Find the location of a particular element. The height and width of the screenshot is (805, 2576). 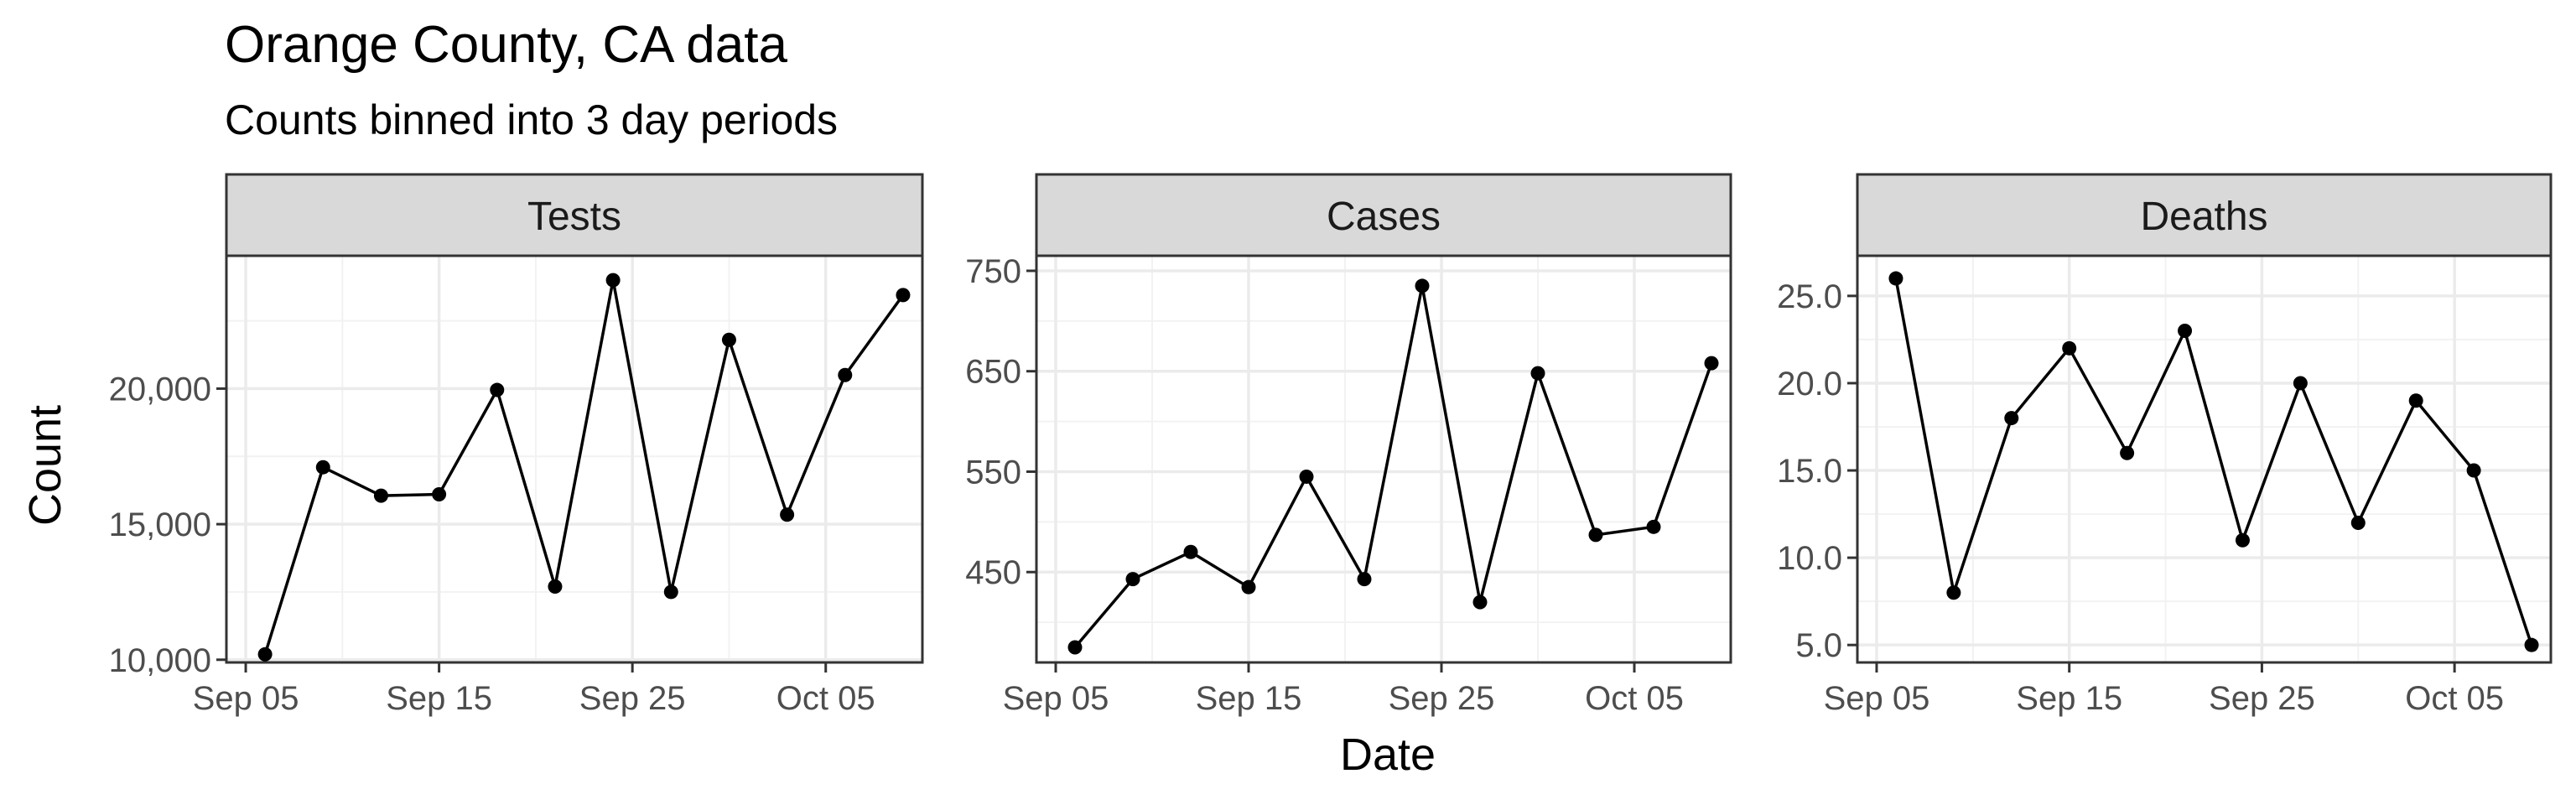

y-tick-label: 650 is located at coordinates (993, 372).